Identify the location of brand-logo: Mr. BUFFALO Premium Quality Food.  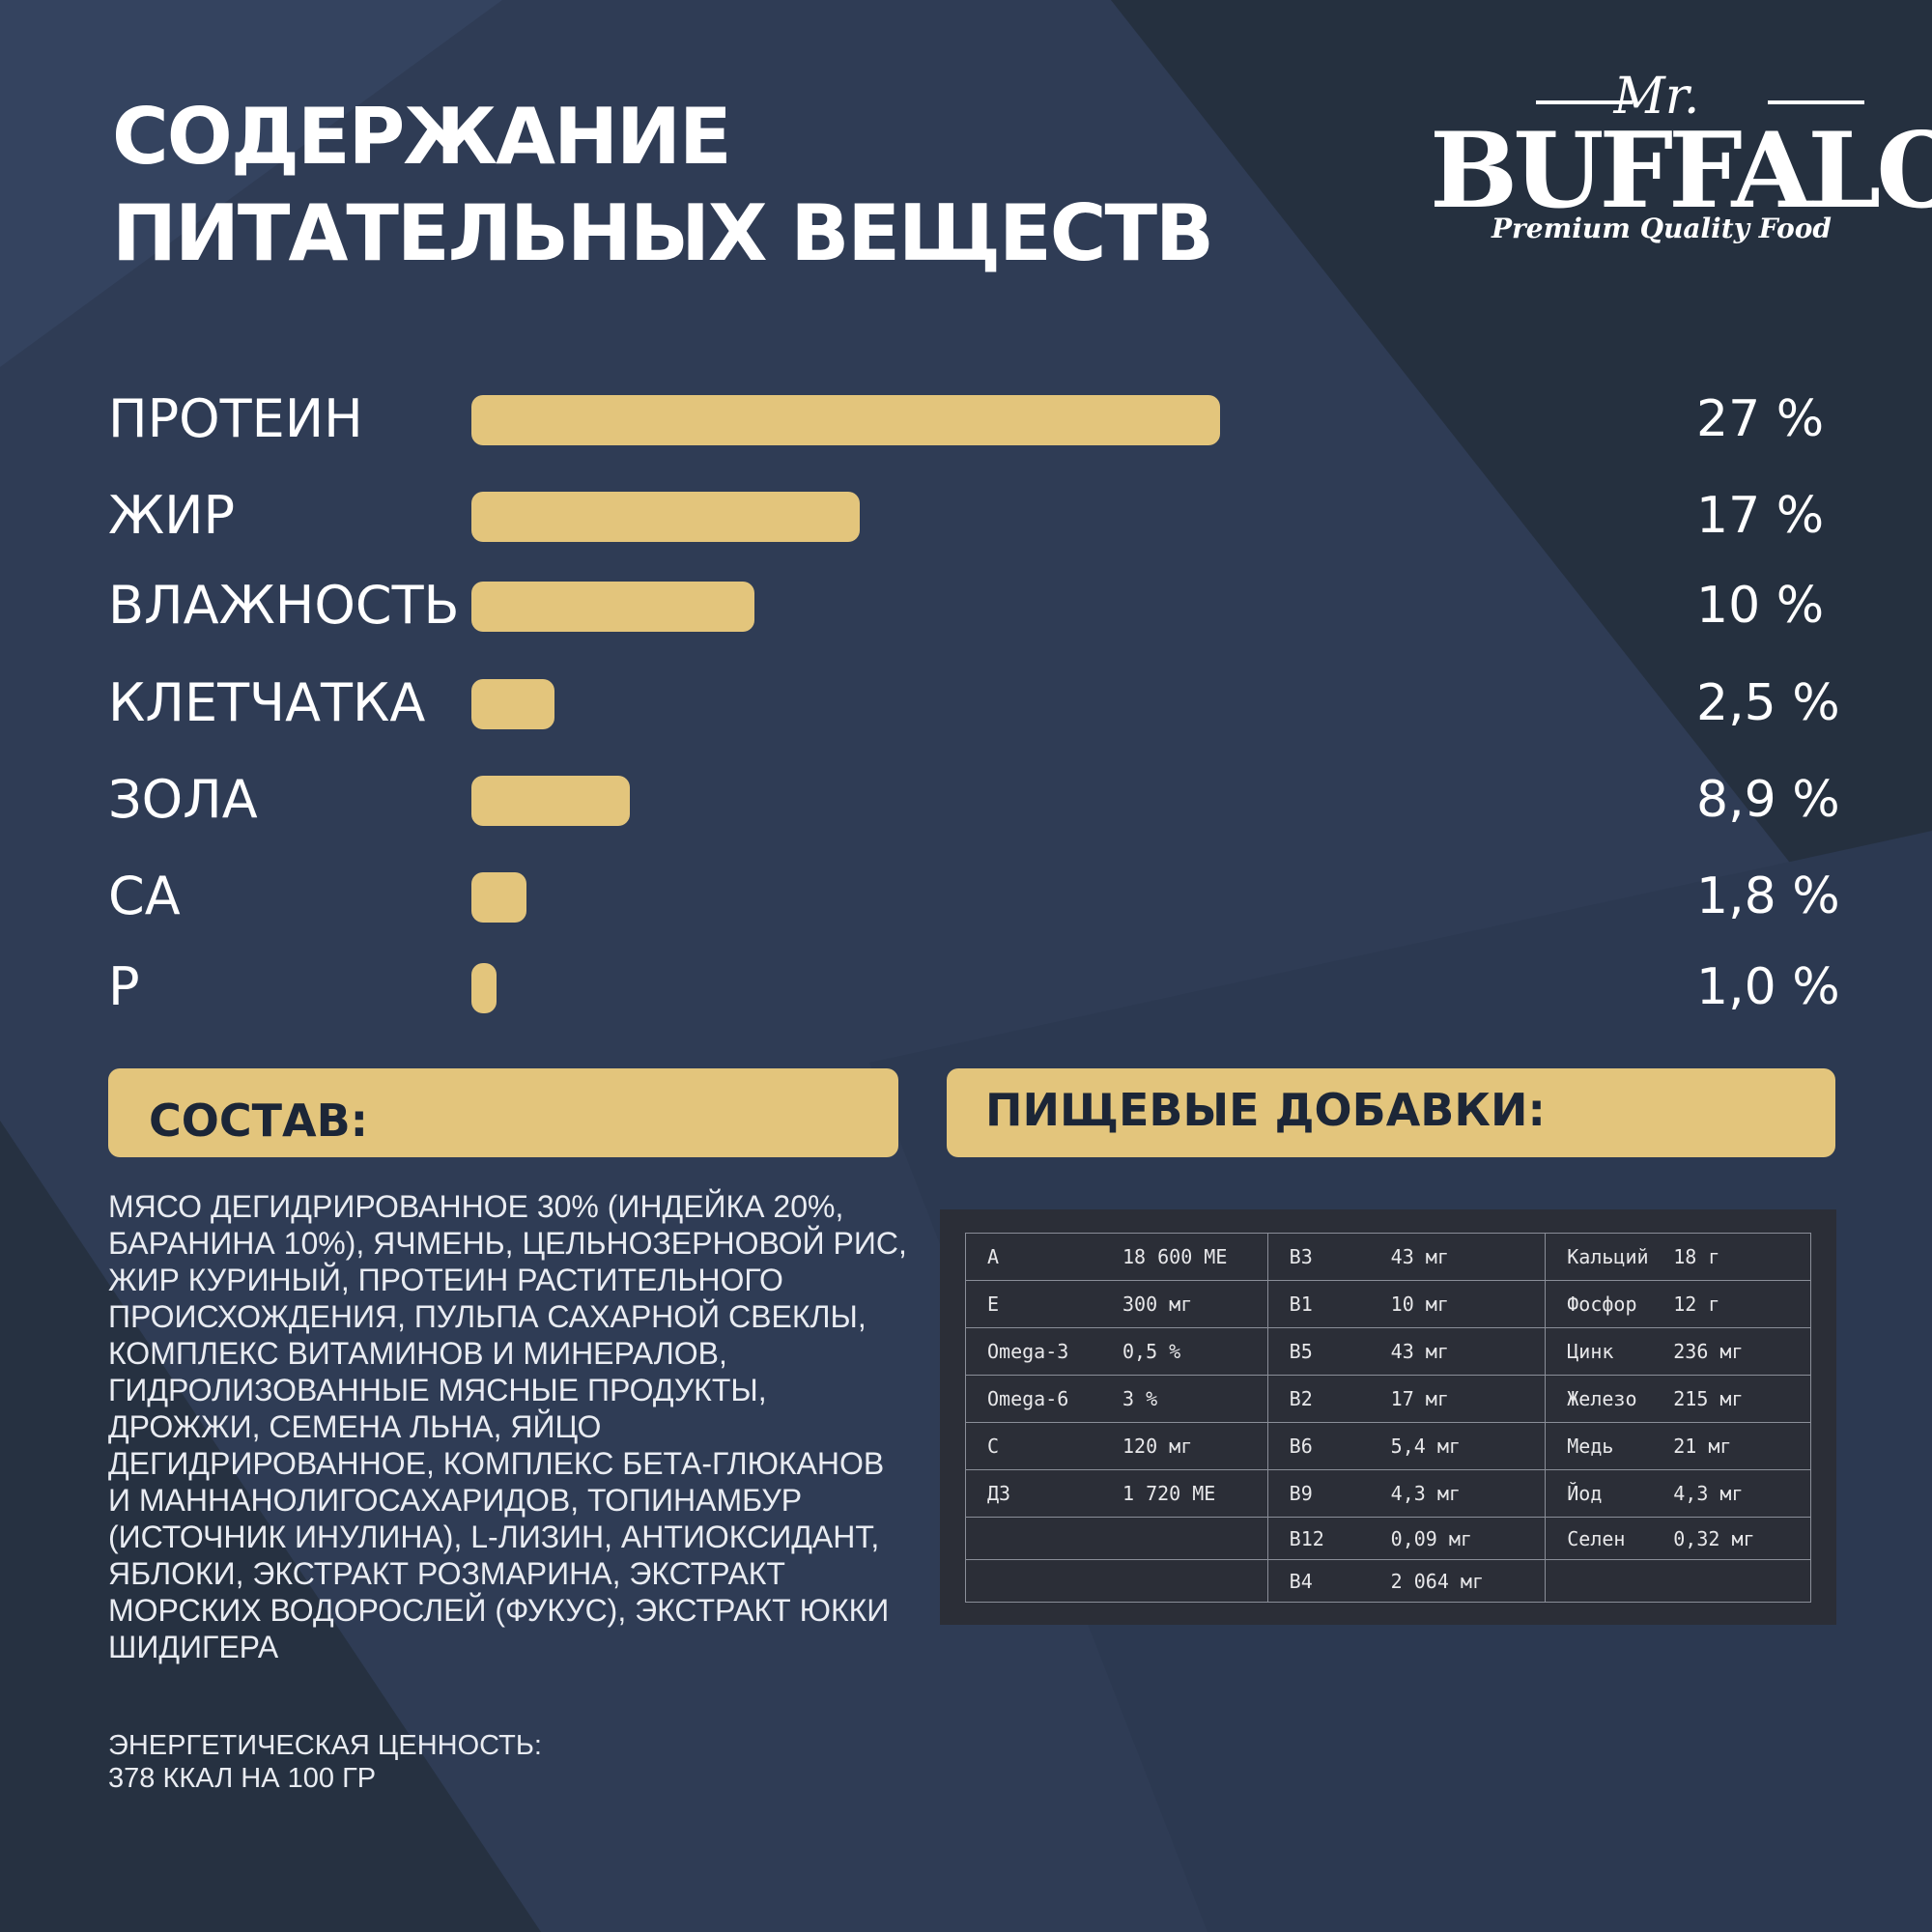
(1681, 164).